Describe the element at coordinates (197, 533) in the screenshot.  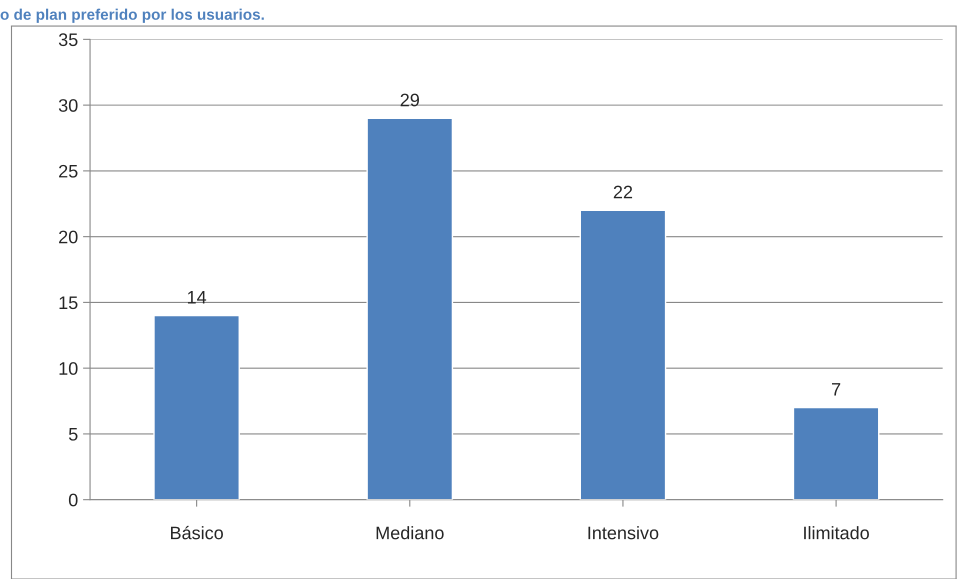
I see `x-tick-label: Básico` at that location.